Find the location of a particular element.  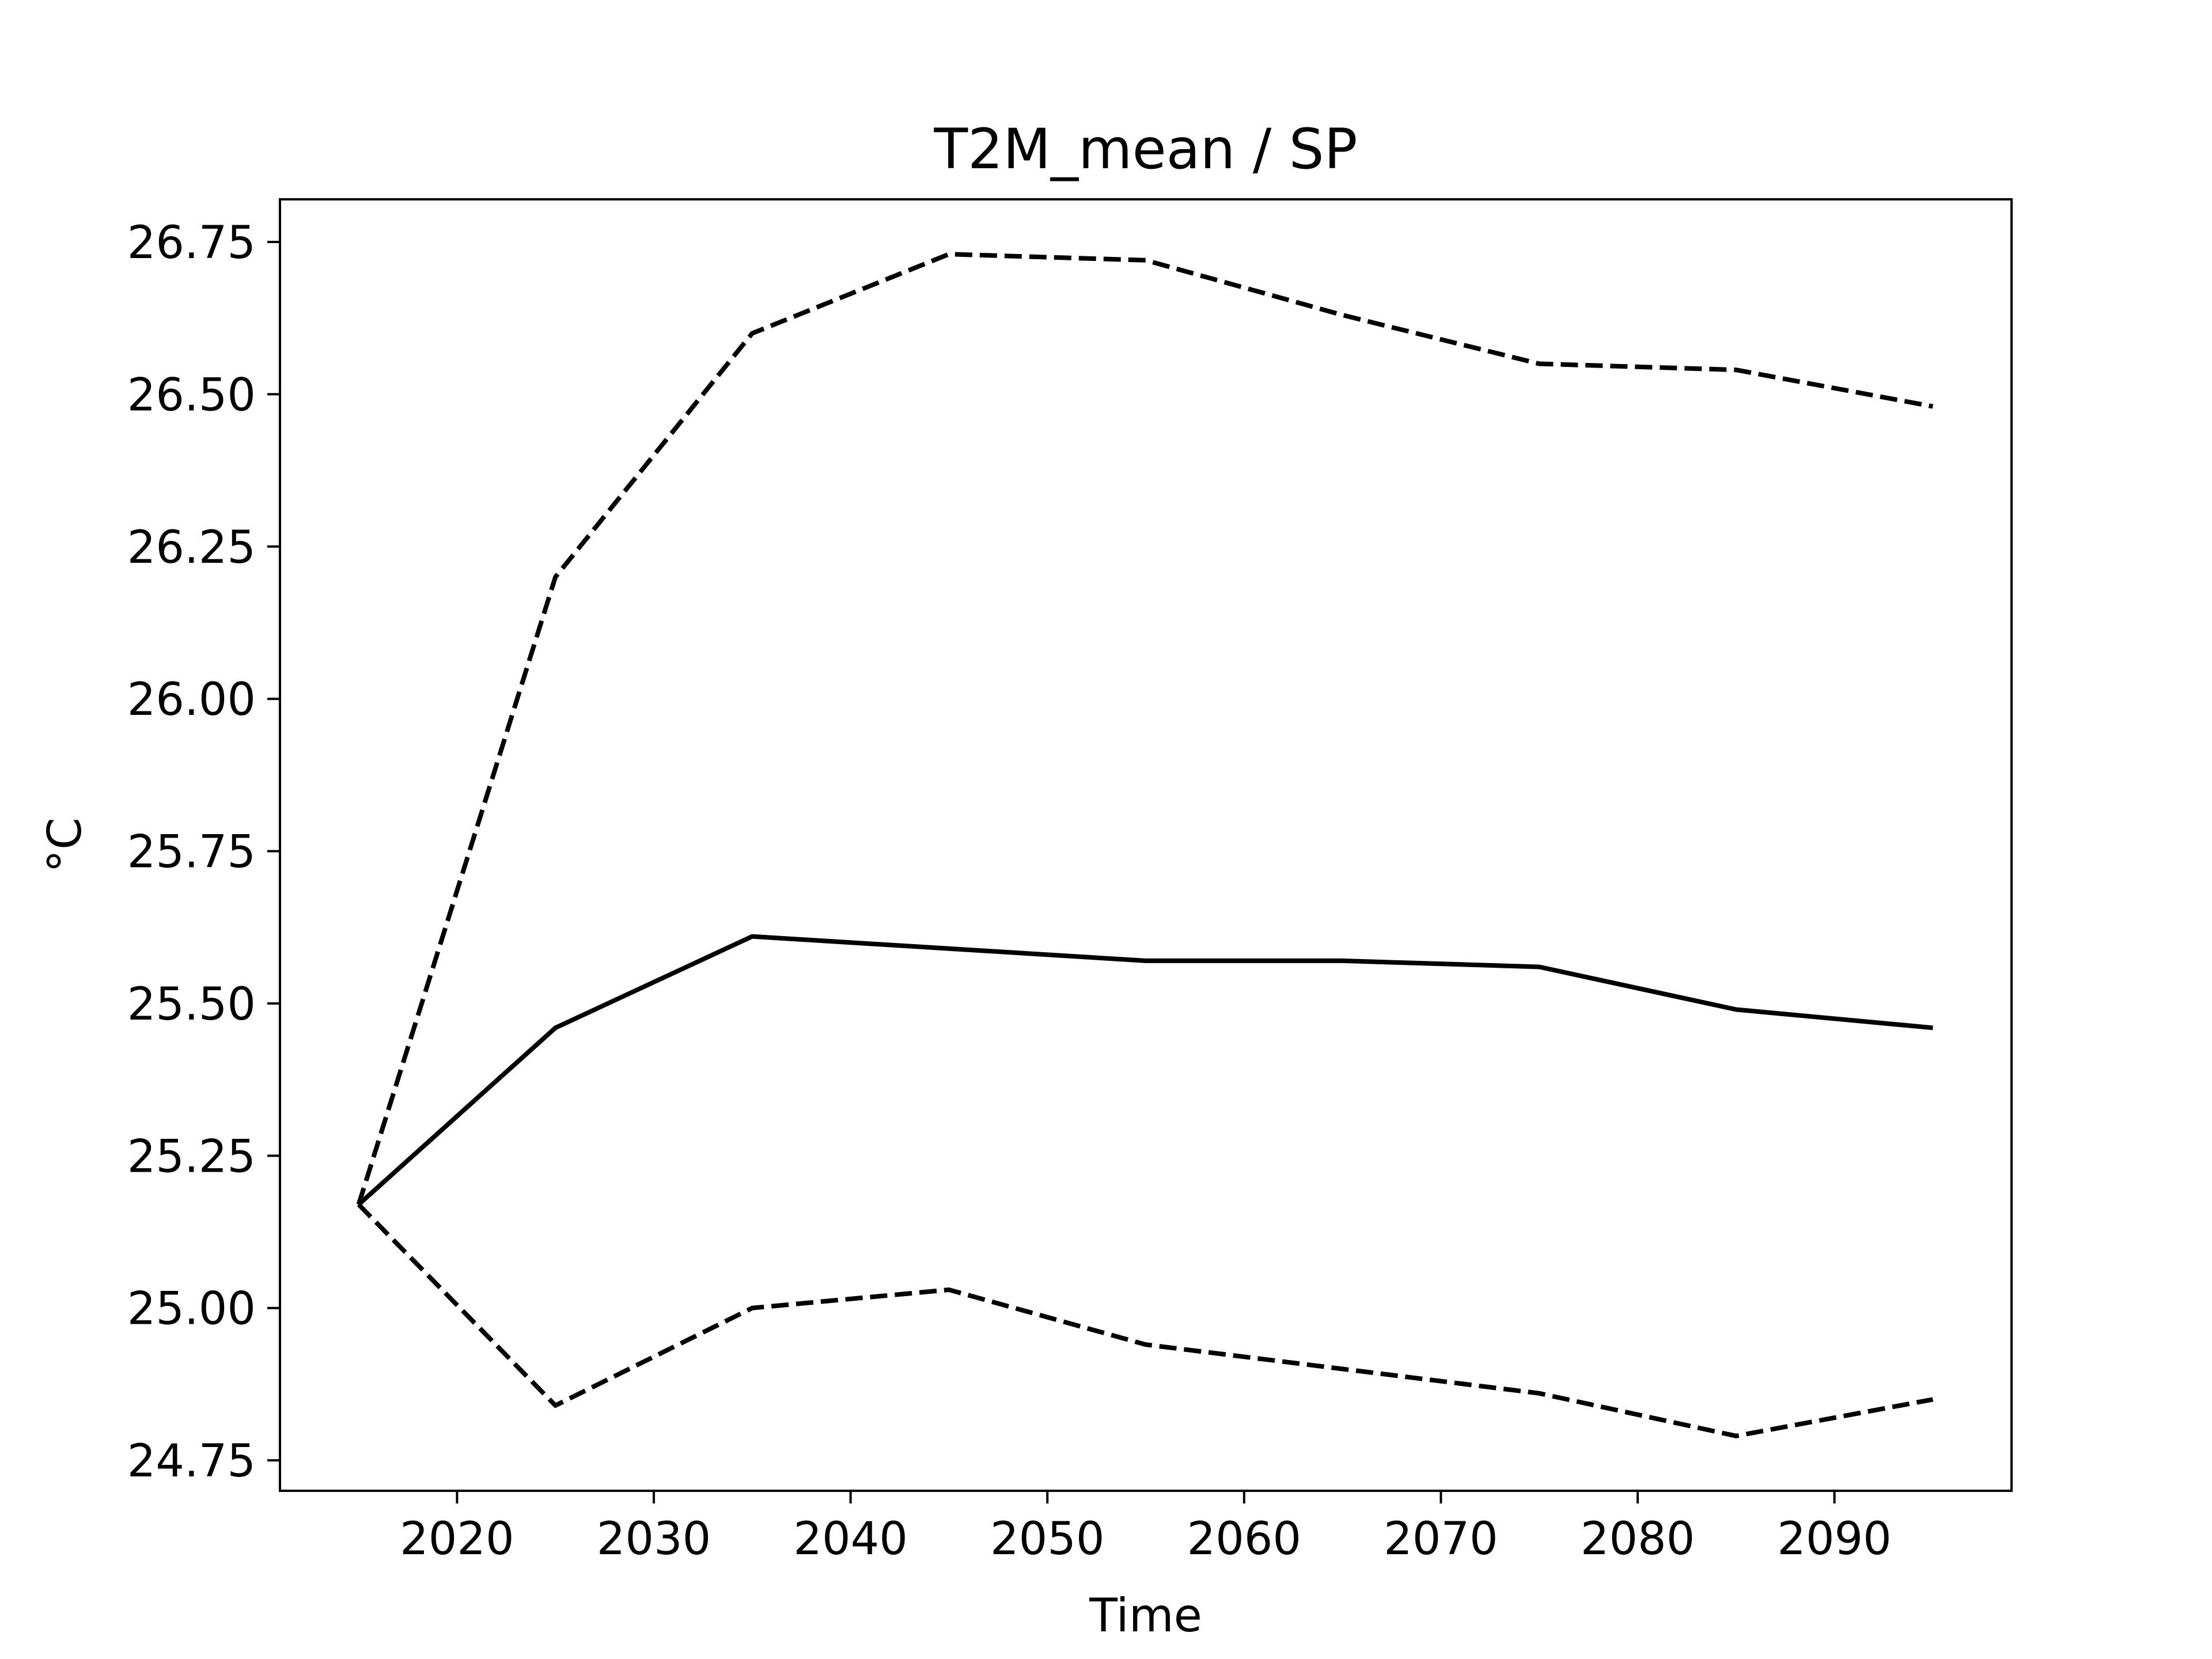

y-tick-label: 26.25 is located at coordinates (191, 548).